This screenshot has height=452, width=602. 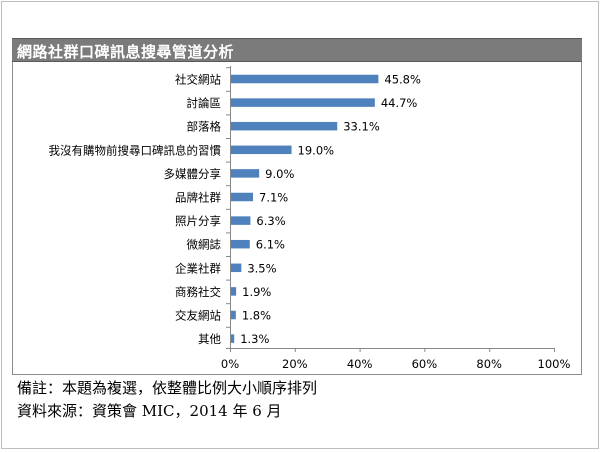 I want to click on x-tick-label: 60%, so click(x=425, y=364).